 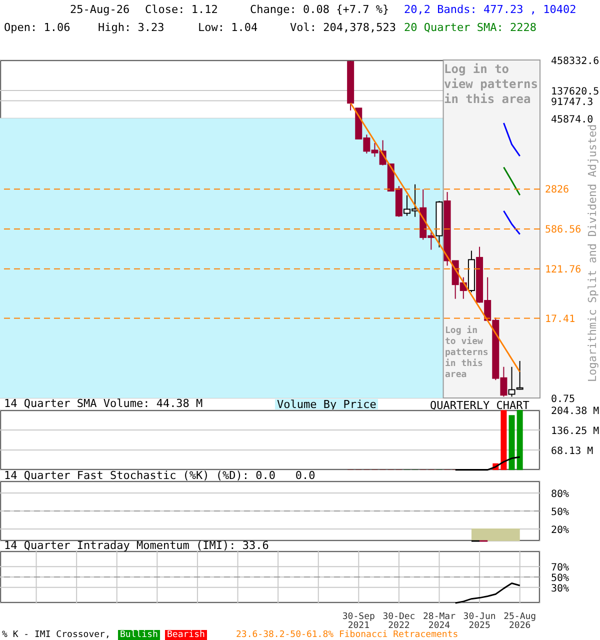 What do you see at coordinates (480, 405) in the screenshot?
I see `annotation: QUARTERLY CHART` at bounding box center [480, 405].